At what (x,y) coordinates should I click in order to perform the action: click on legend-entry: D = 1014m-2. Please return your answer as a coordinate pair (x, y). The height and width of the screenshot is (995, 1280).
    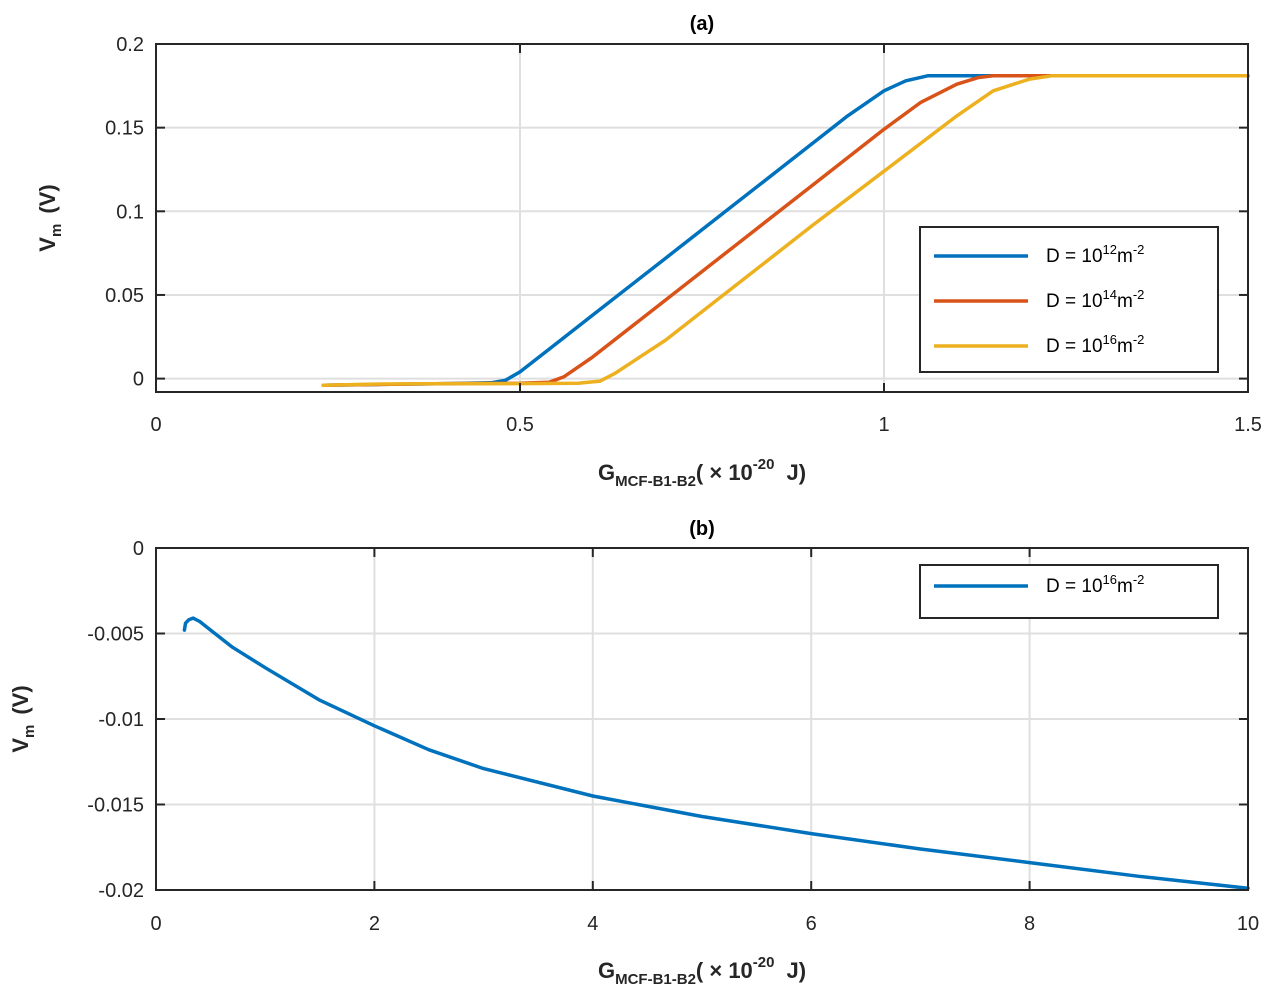
    Looking at the image, I should click on (1095, 299).